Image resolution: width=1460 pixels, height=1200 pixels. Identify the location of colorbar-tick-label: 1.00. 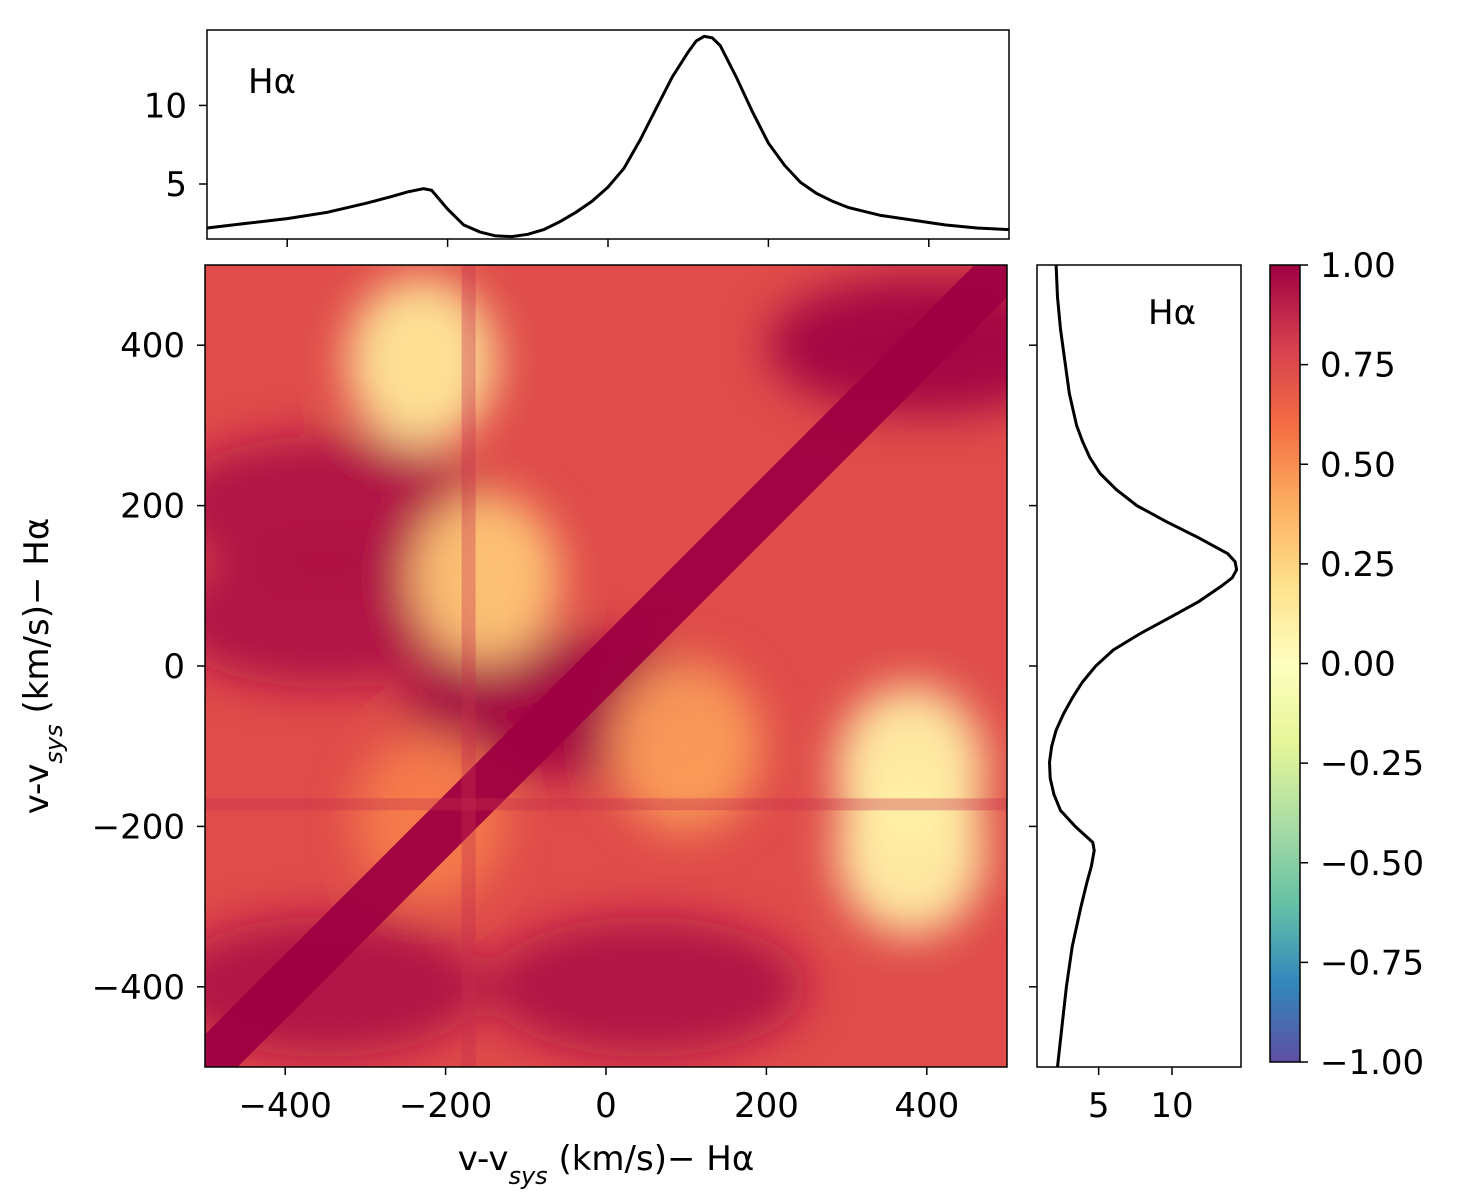
(1358, 266).